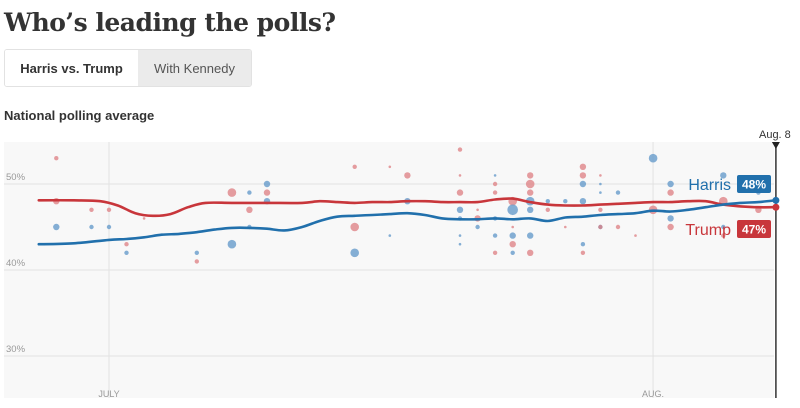 This screenshot has height=408, width=800. What do you see at coordinates (708, 230) in the screenshot?
I see `trump-name-label: Trump` at bounding box center [708, 230].